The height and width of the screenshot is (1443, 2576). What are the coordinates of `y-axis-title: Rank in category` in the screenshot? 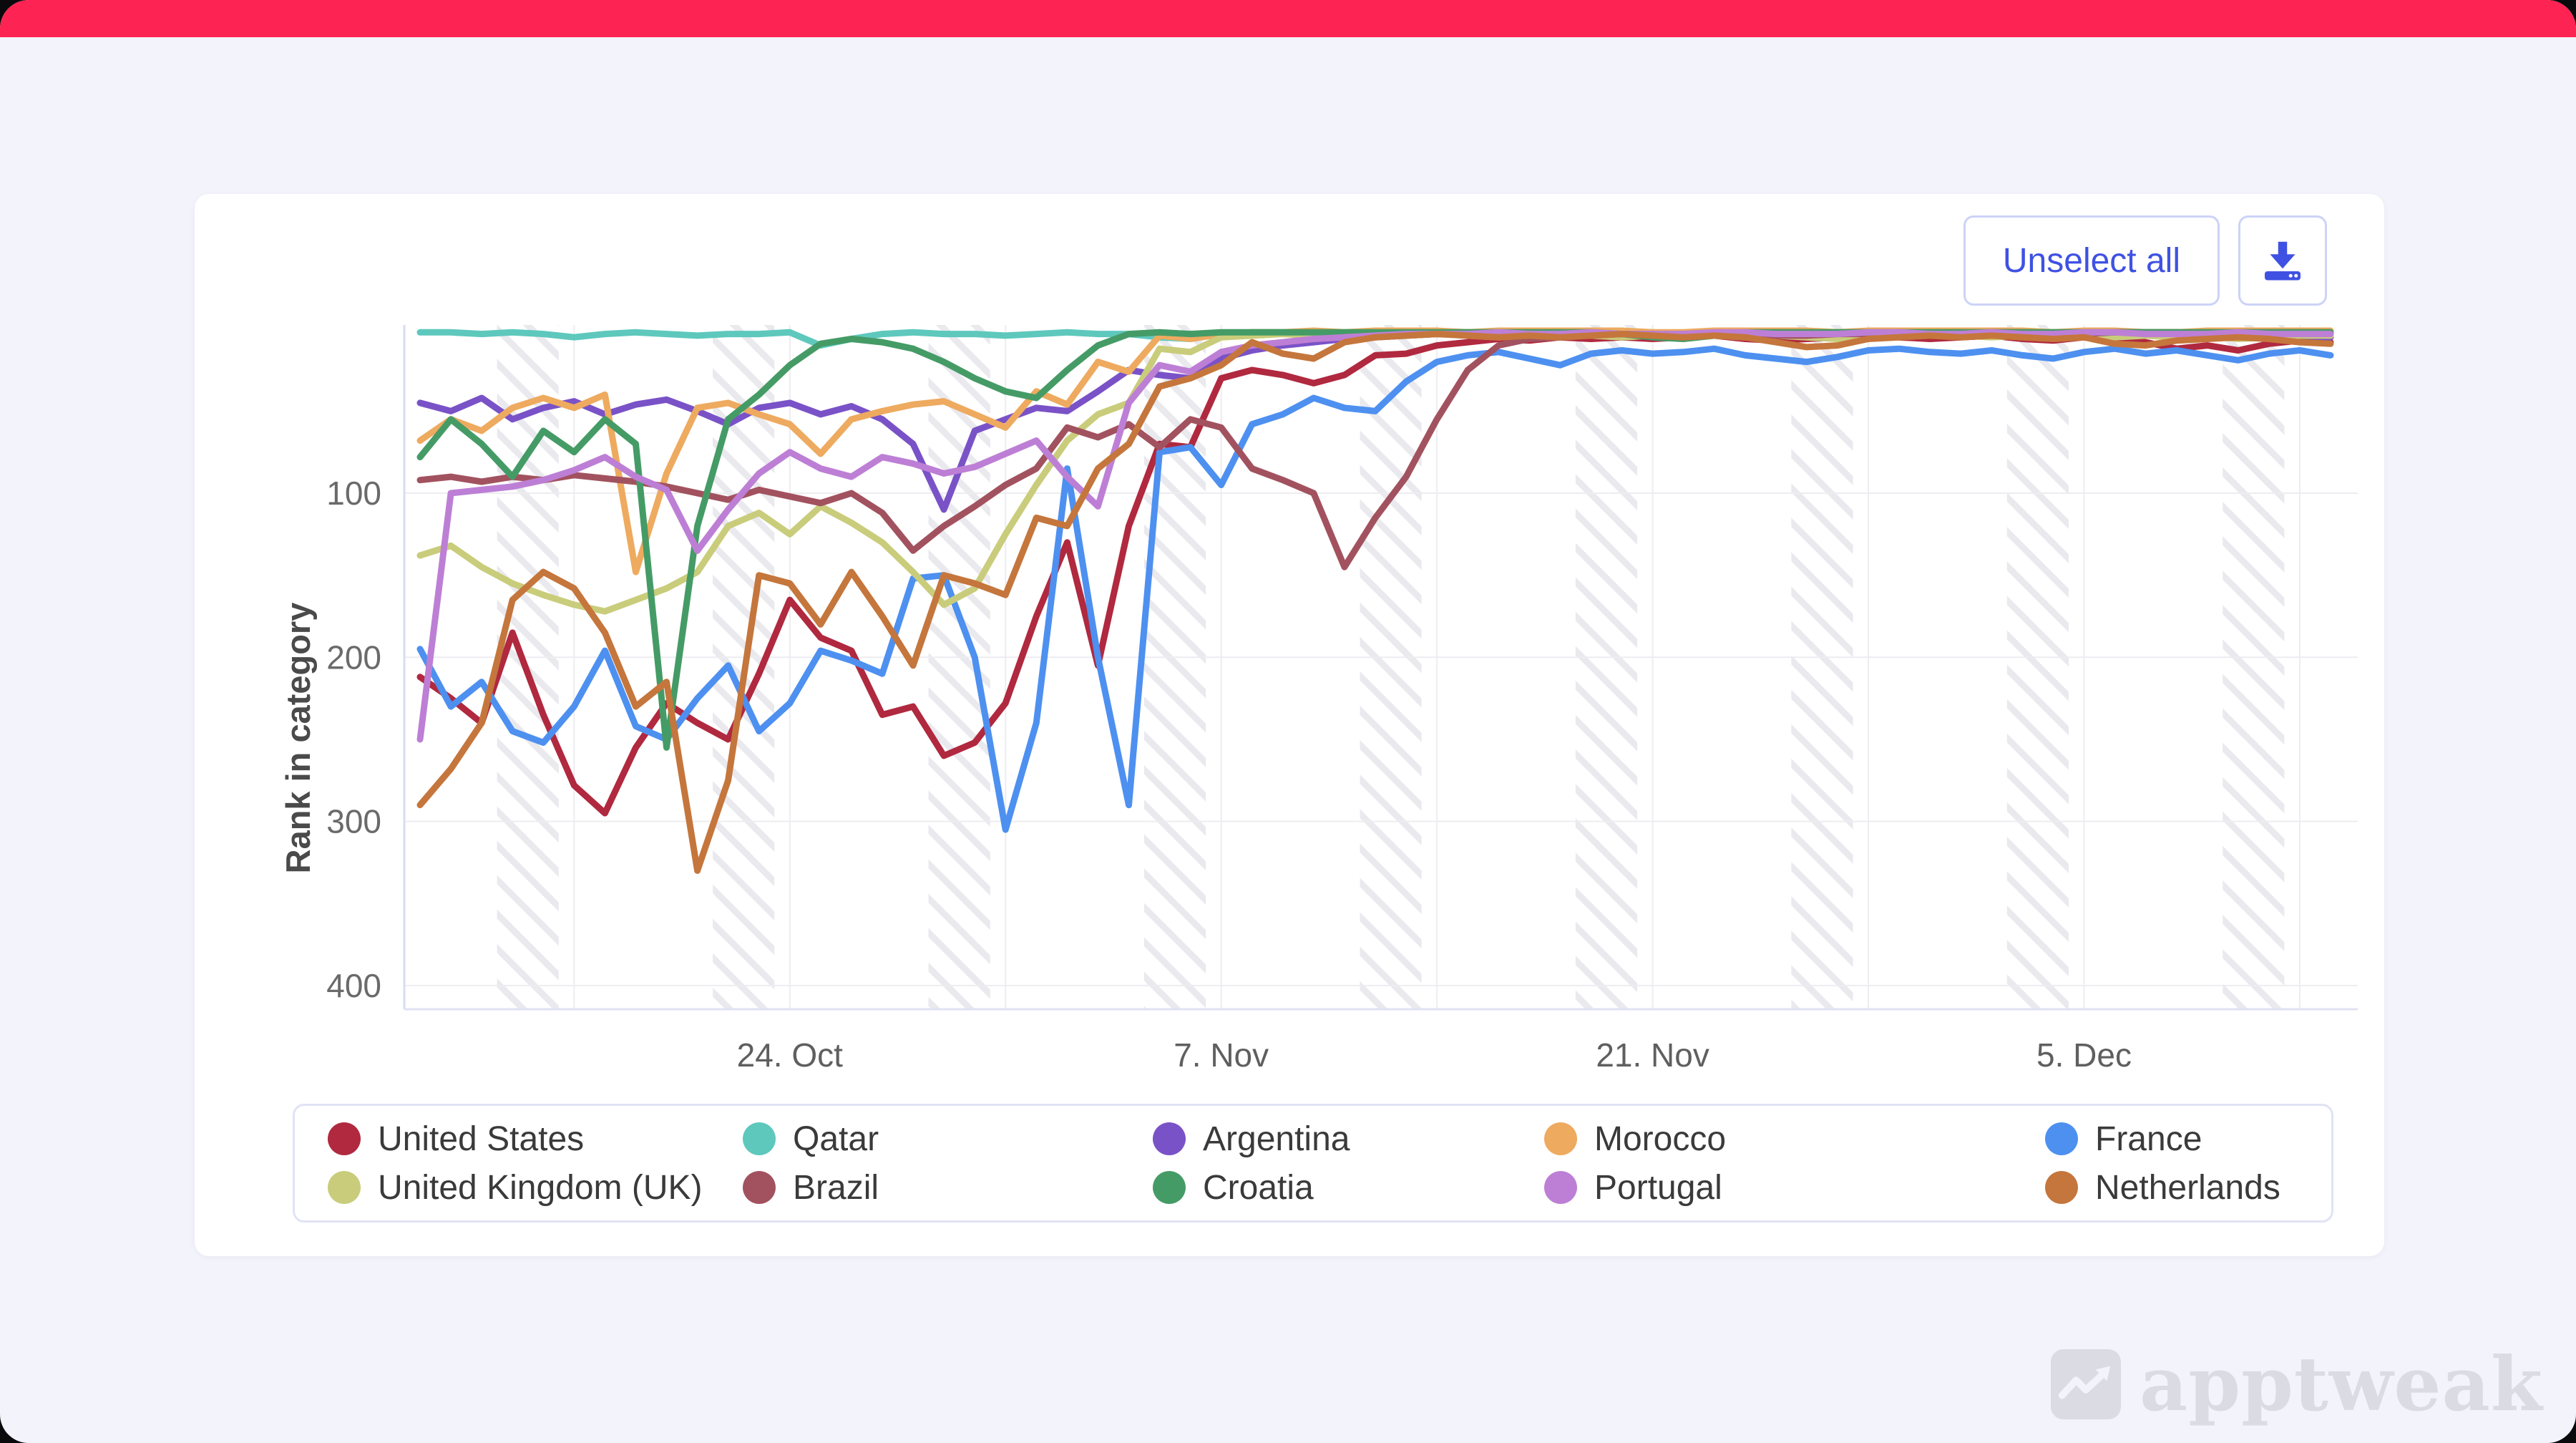 It's located at (298, 738).